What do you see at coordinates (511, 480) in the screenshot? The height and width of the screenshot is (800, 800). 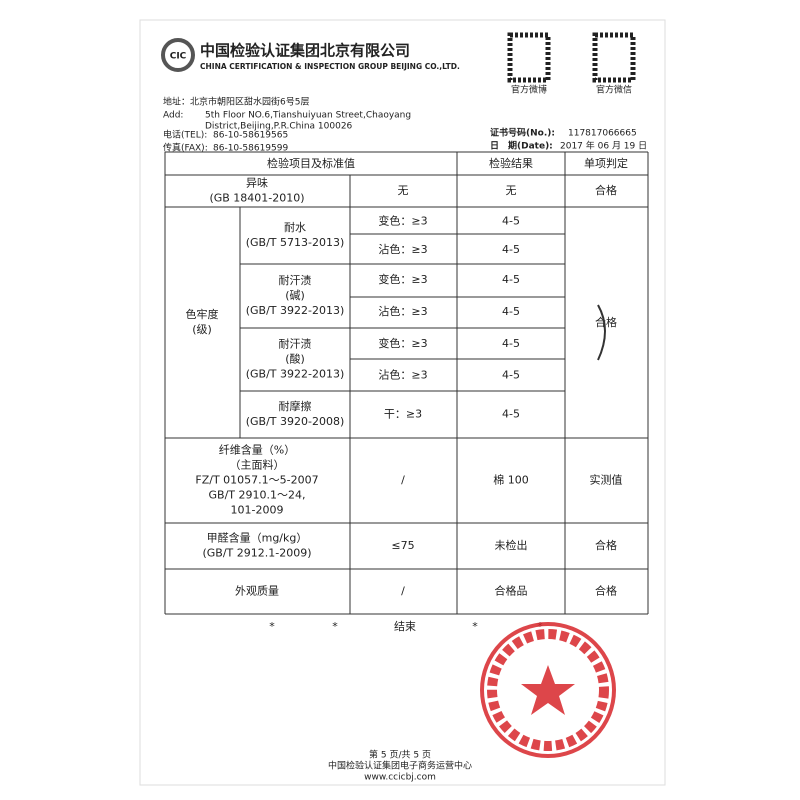 I see `result: 棉 100` at bounding box center [511, 480].